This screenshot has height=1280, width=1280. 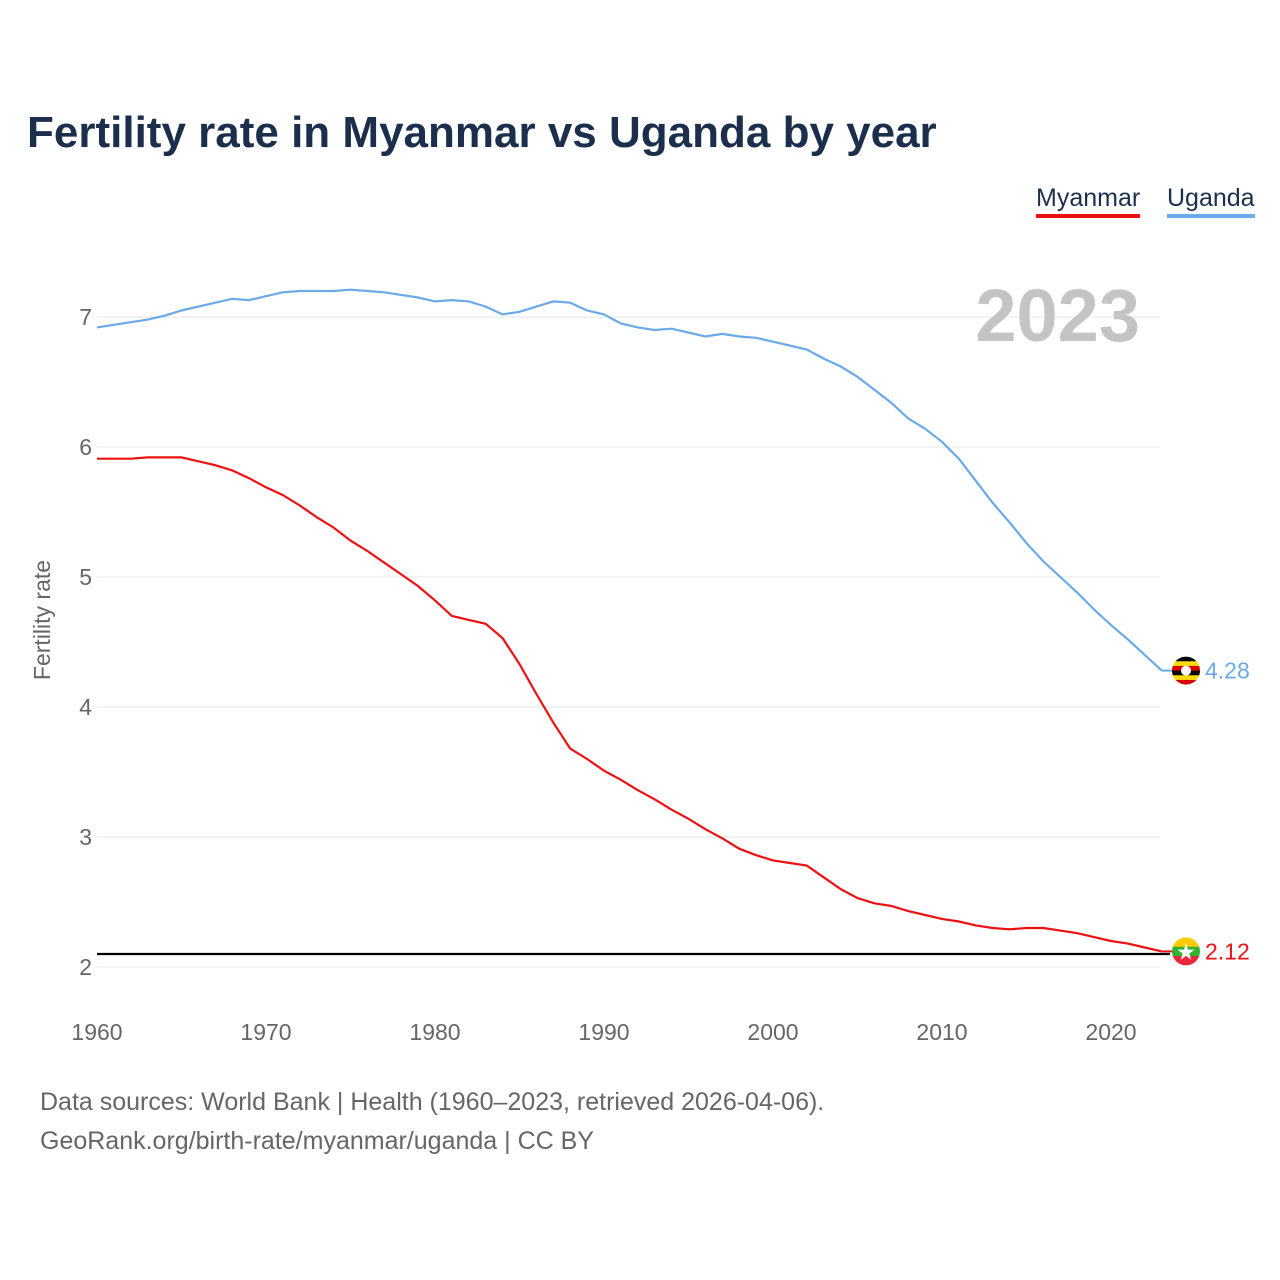 What do you see at coordinates (603, 1032) in the screenshot?
I see `x-tick-label: 1990` at bounding box center [603, 1032].